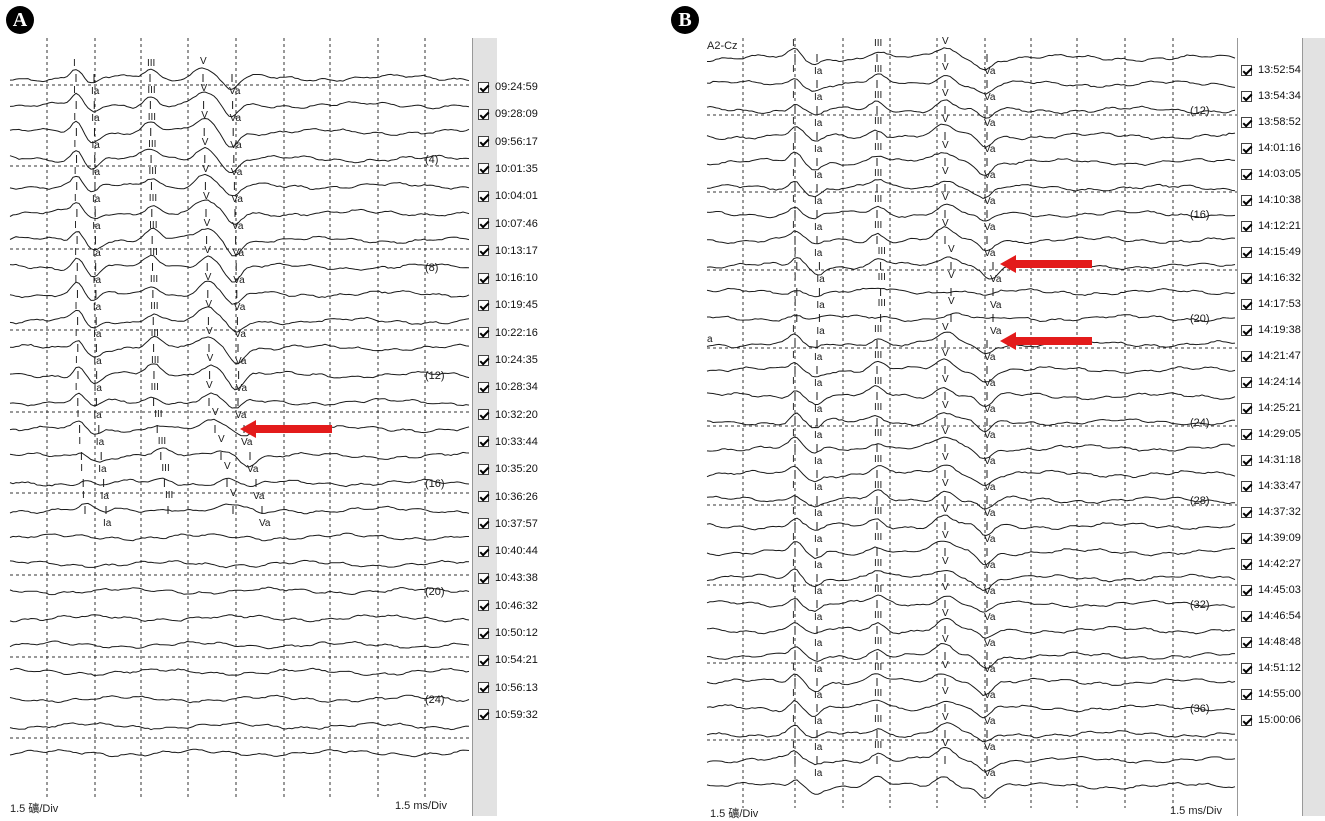  Describe the element at coordinates (1271, 642) in the screenshot. I see `timestamp-row: 14:48:48` at that location.